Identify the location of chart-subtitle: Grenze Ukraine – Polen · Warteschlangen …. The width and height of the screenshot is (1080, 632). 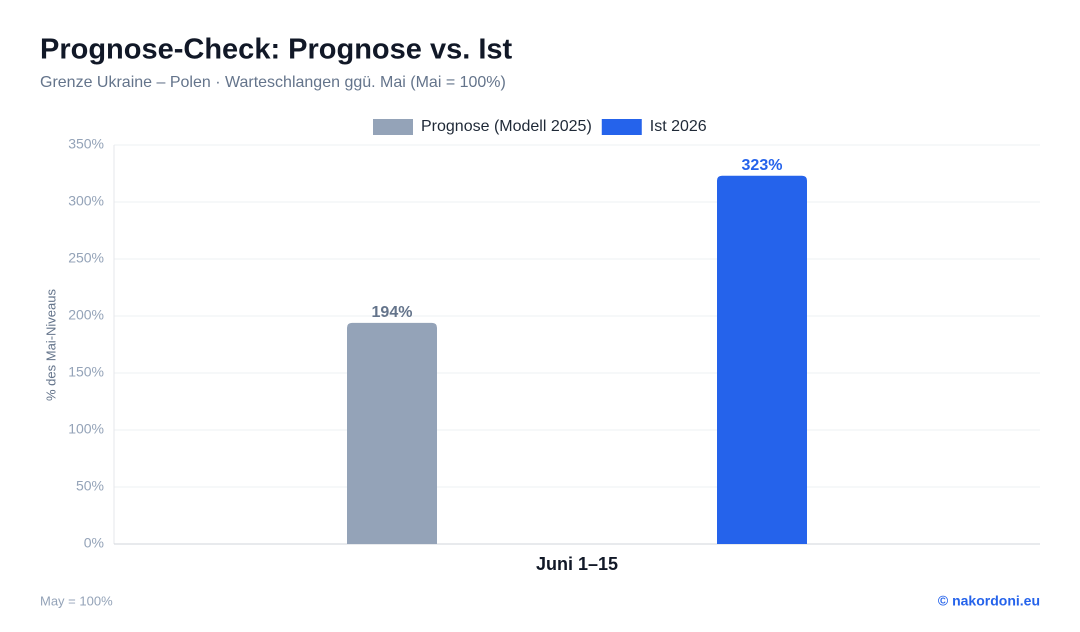
(273, 82).